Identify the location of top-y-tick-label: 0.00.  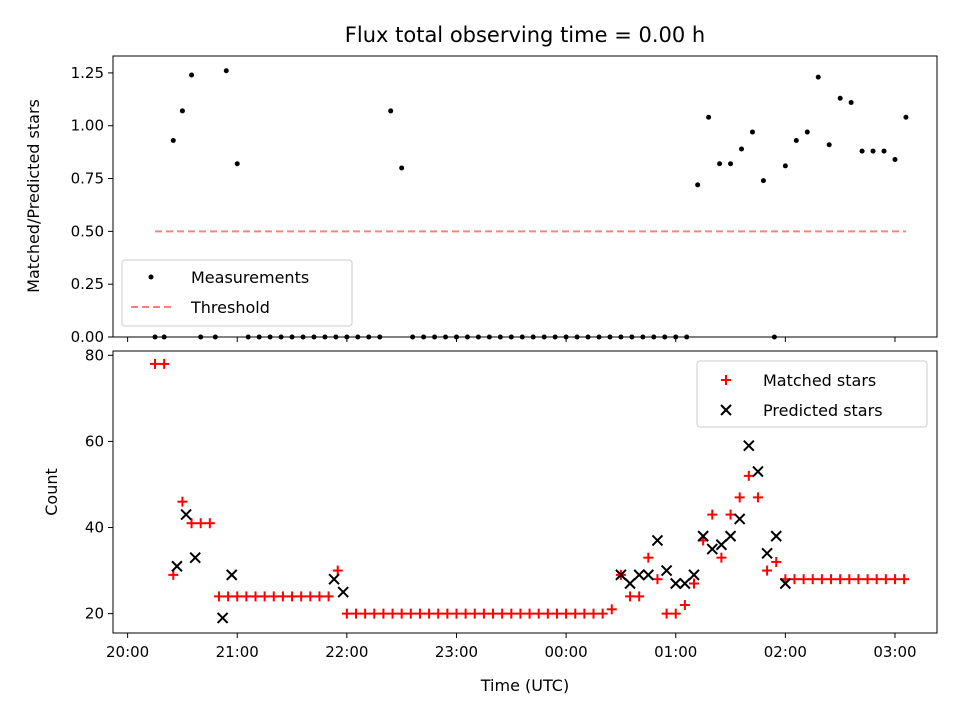
(87, 337).